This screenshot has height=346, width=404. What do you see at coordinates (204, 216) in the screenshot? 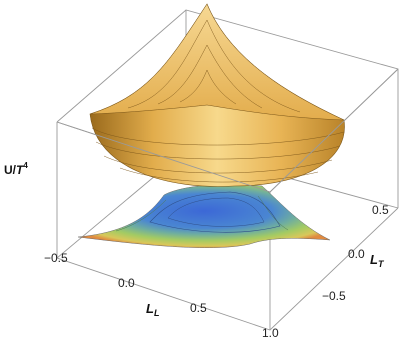
I see `contour-projection` at bounding box center [204, 216].